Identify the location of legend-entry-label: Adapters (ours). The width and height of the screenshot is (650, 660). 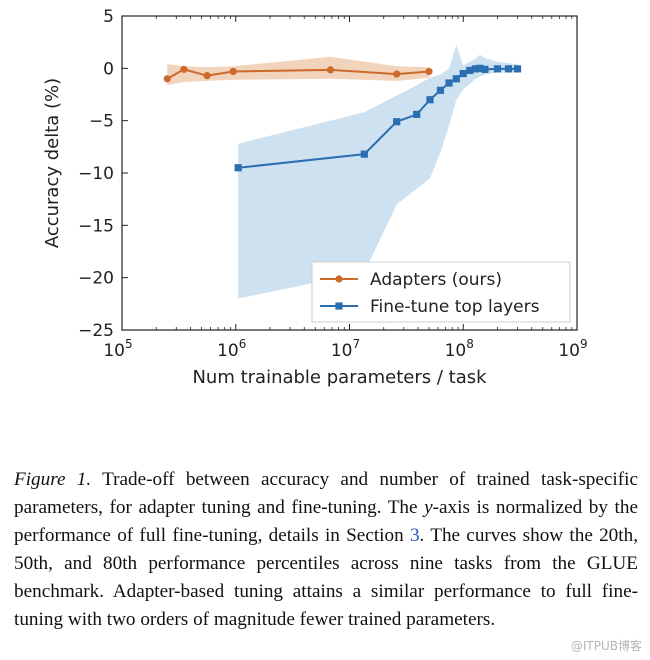
(436, 280).